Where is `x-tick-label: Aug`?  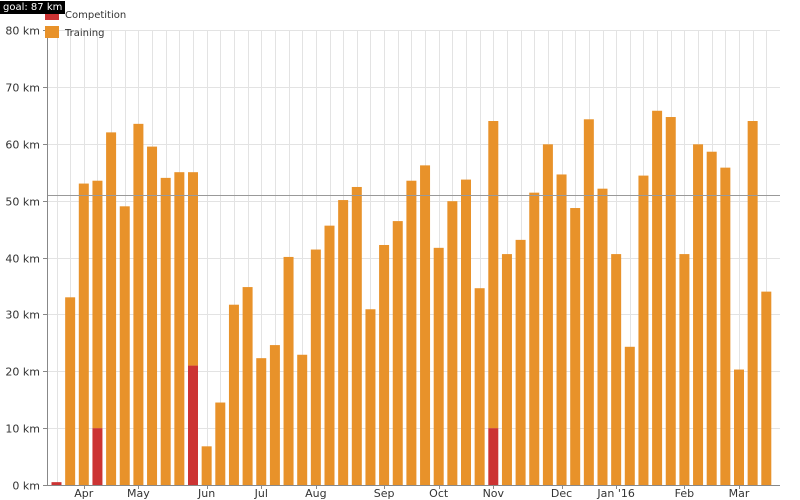
x-tick-label: Aug is located at coordinates (315, 493).